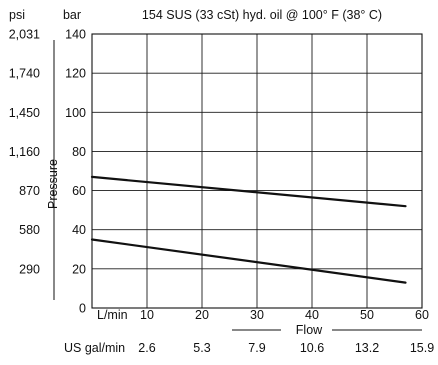 The width and height of the screenshot is (438, 365). What do you see at coordinates (422, 348) in the screenshot?
I see `x-tick-label-secondary: 15.9` at bounding box center [422, 348].